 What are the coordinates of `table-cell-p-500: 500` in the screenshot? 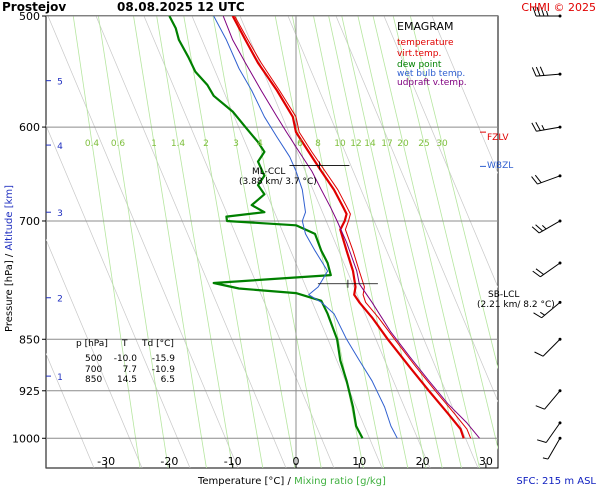 It's located at (93, 359).